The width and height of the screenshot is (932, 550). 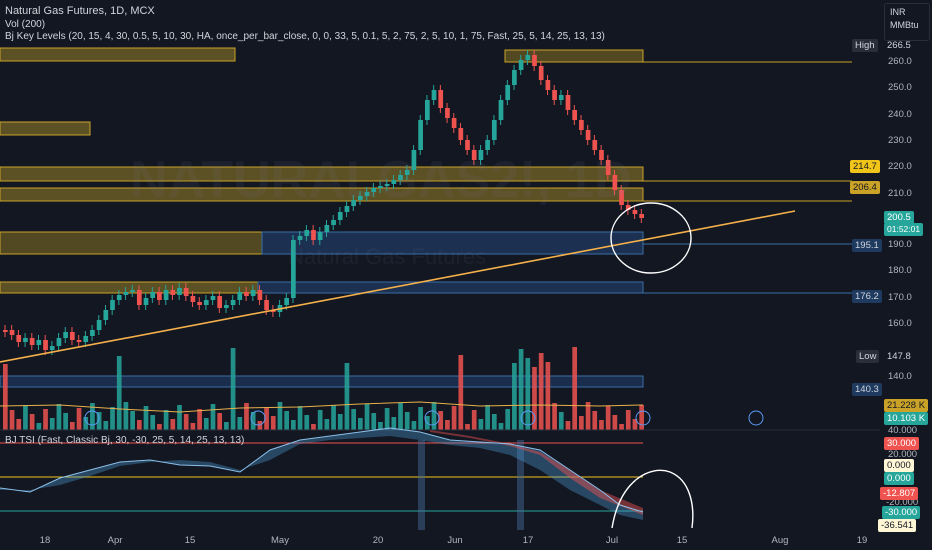 I want to click on vol-legend: Vol (200), so click(x=25, y=24).